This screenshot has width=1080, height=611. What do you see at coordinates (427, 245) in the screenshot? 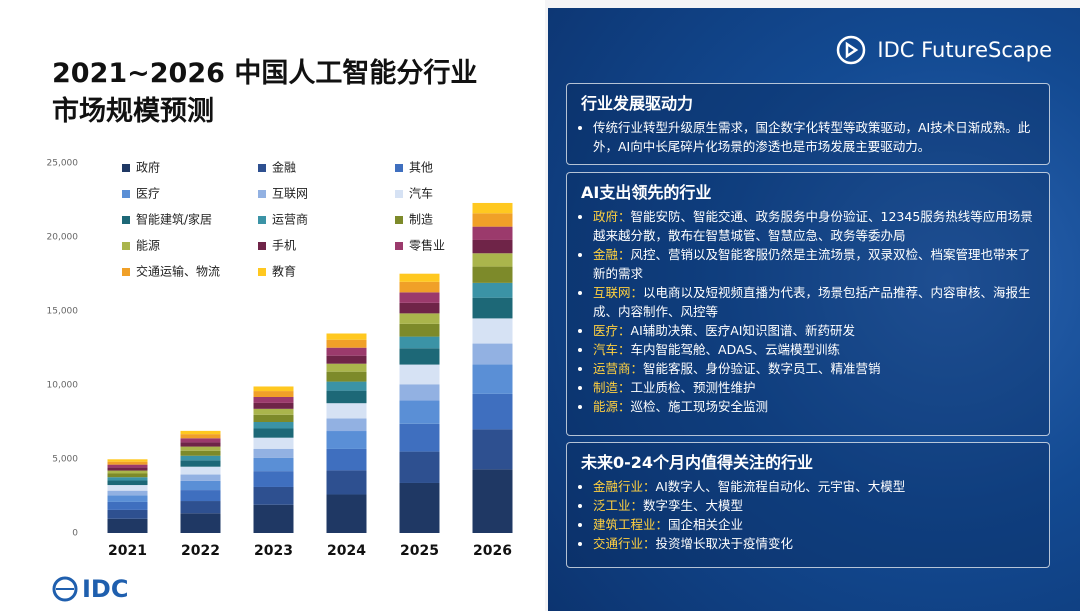
I see `legend-label: 零售业` at bounding box center [427, 245].